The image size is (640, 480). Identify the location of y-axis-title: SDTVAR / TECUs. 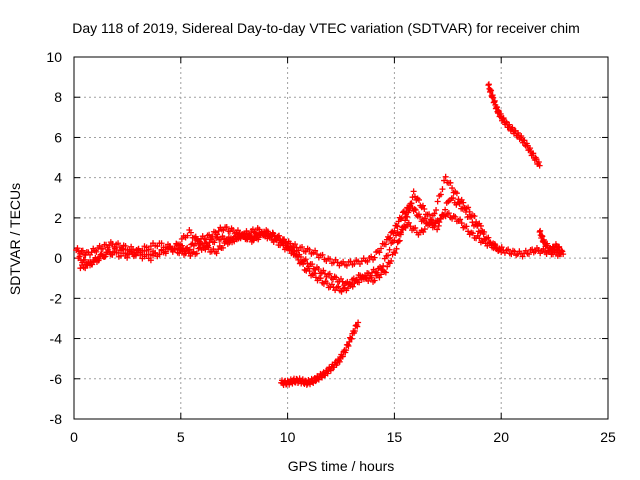
(15, 239).